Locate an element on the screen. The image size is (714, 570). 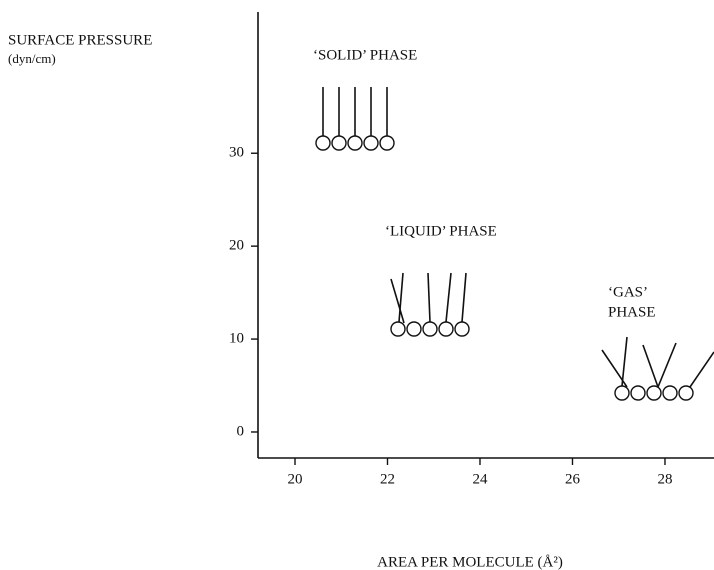
annotation: ‘LIQUID’ PHASE is located at coordinates (441, 231).